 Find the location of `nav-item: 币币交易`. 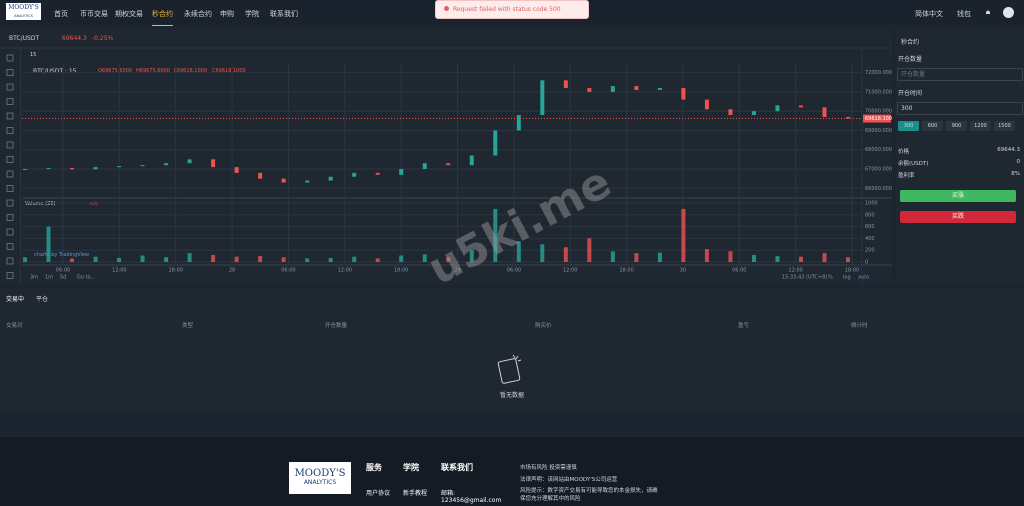

nav-item: 币币交易 is located at coordinates (94, 14).